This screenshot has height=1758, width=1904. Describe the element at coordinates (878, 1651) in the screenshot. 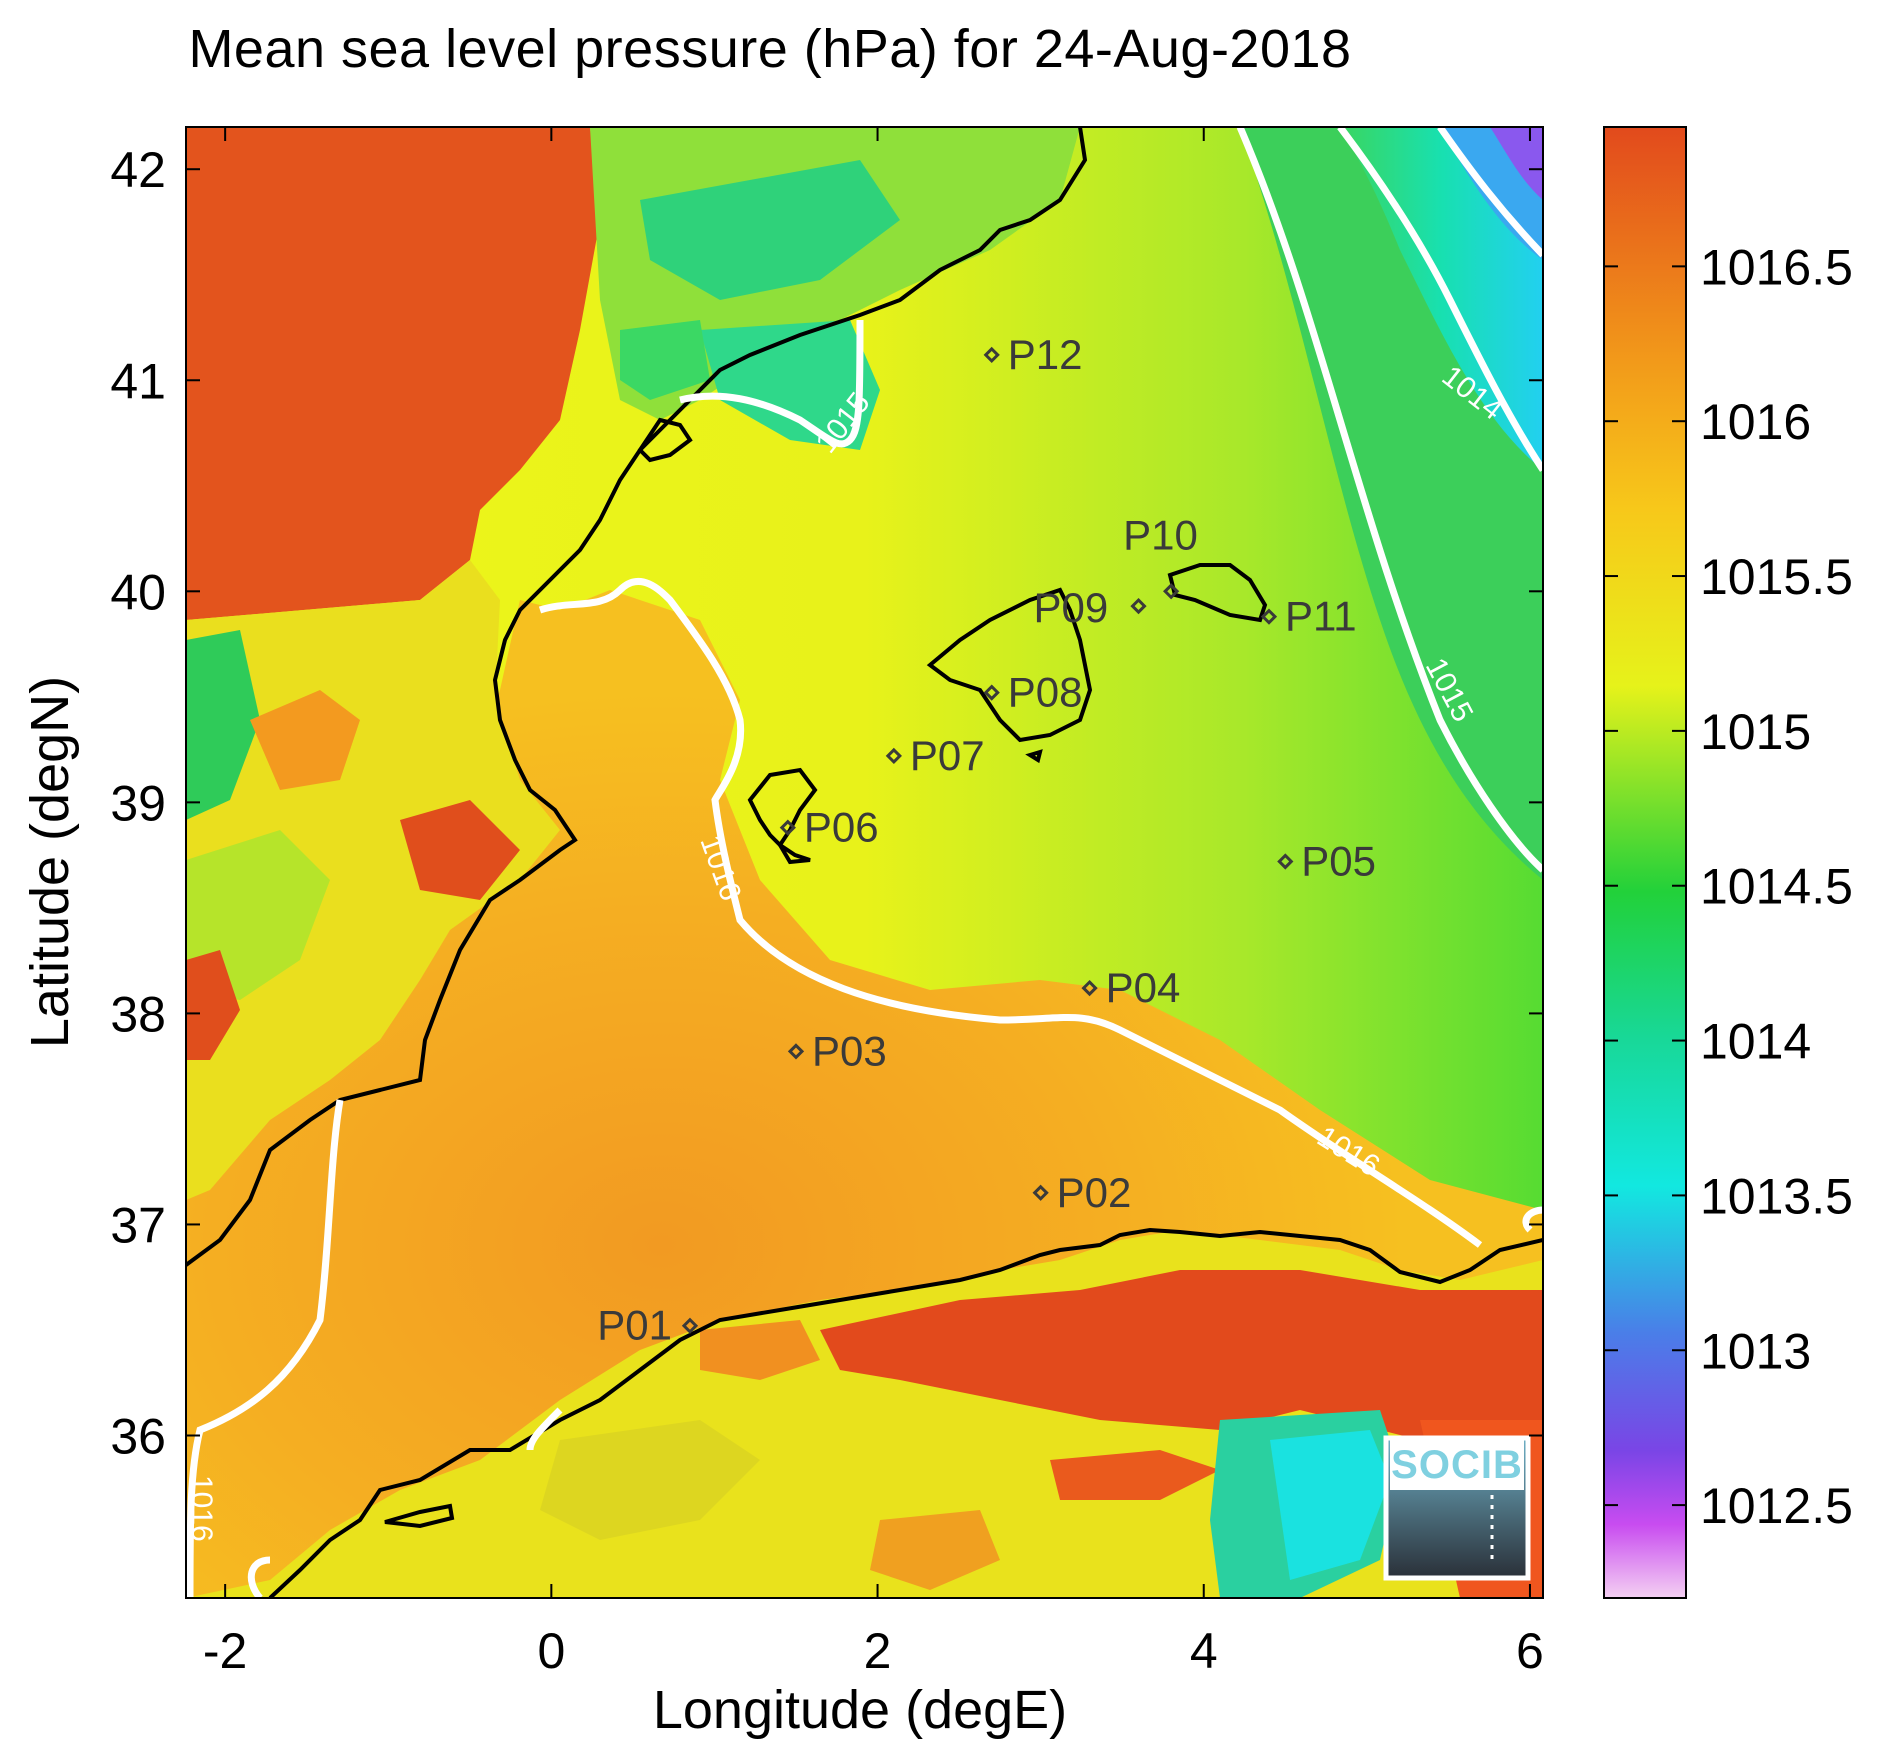

I see `x-tick-label: 2` at that location.